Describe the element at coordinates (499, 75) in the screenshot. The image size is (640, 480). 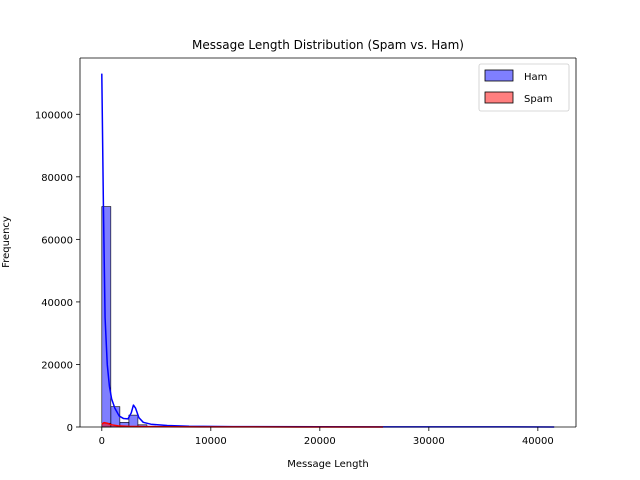
I see `legend-swatch-ham` at that location.